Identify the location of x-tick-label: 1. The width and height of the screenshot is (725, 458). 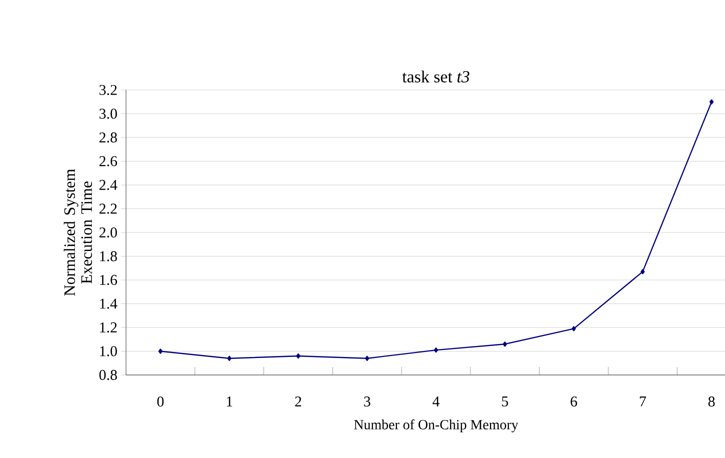
(229, 401).